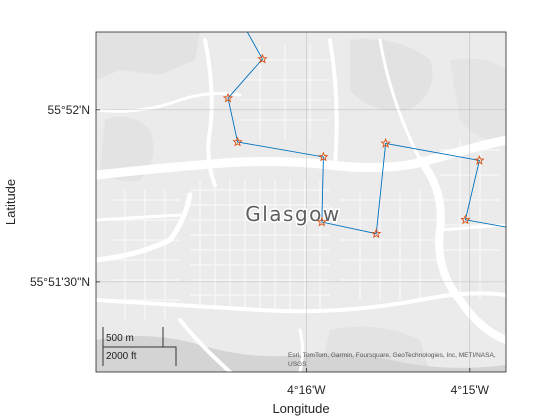 The height and width of the screenshot is (420, 560). I want to click on place-label: Glasgow, so click(293, 214).